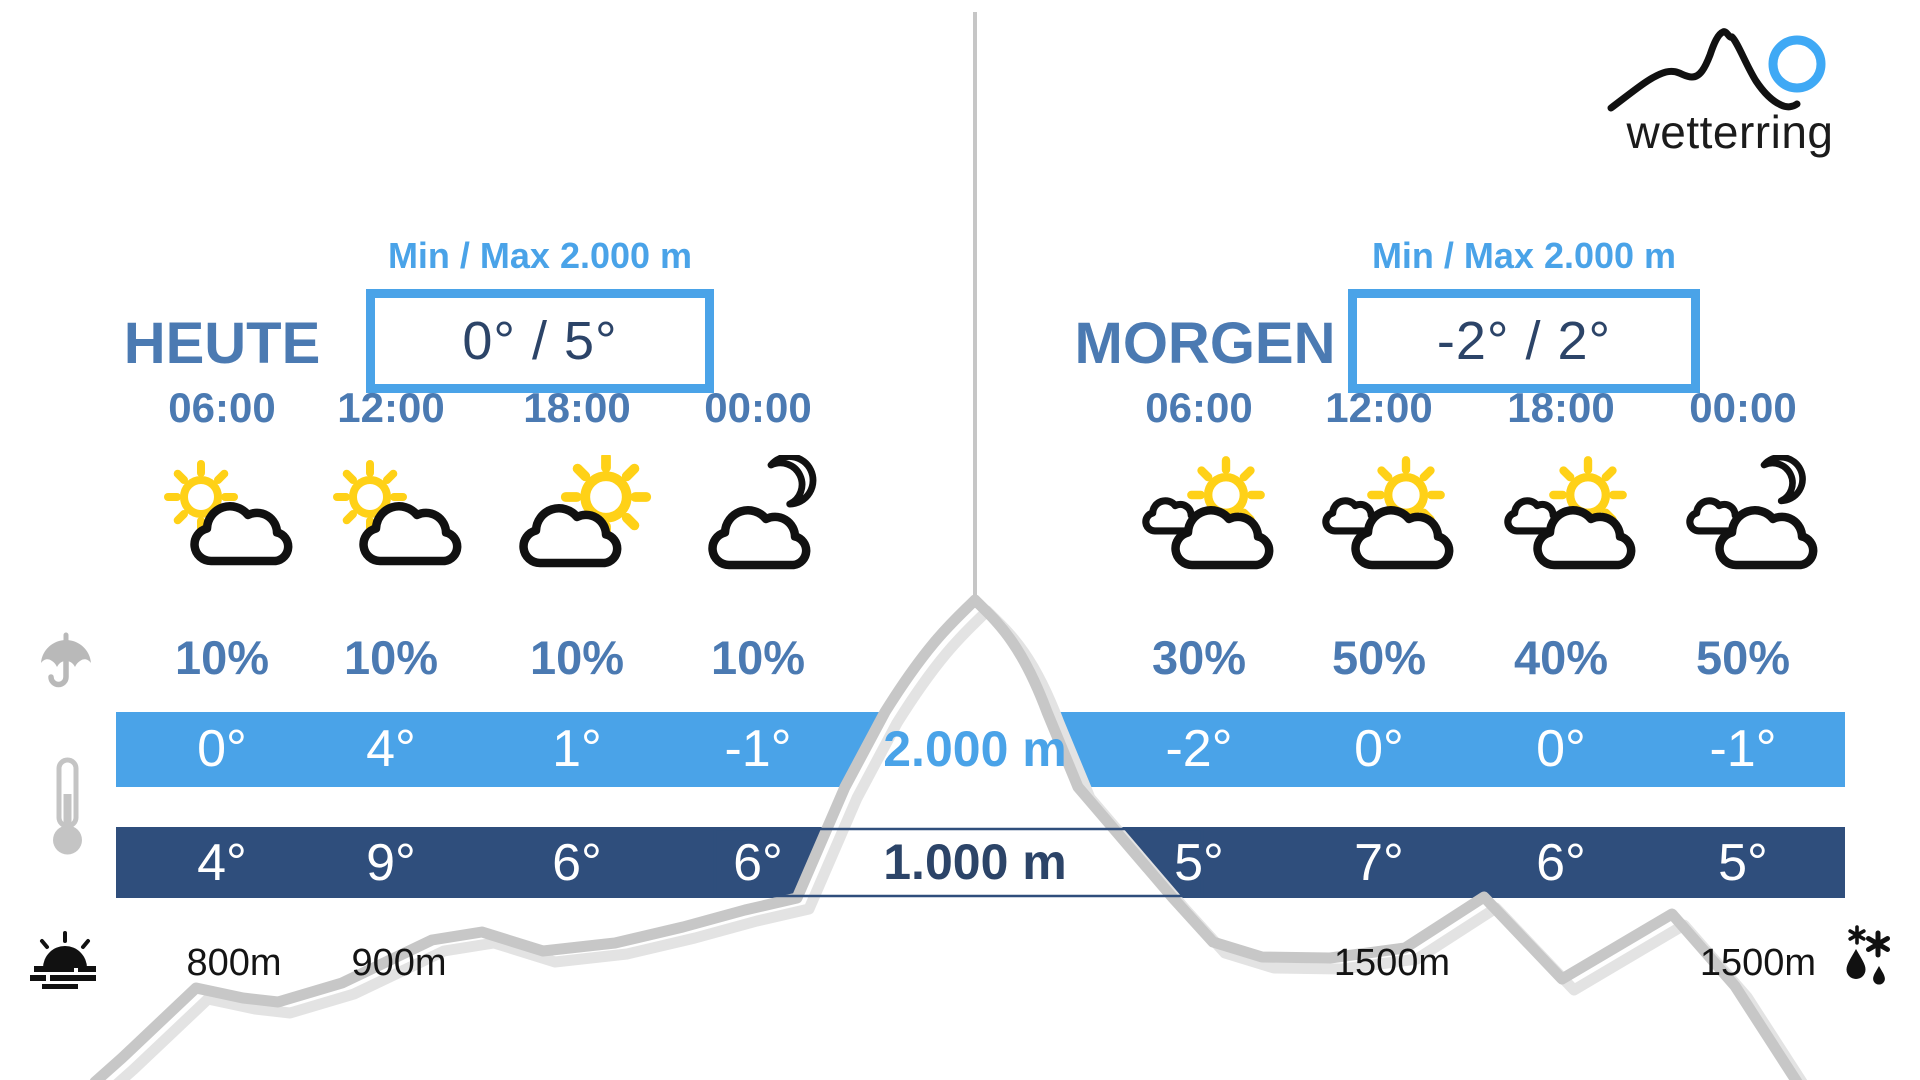 This screenshot has width=1920, height=1080. Describe the element at coordinates (67, 806) in the screenshot. I see `thermometer-icon` at that location.